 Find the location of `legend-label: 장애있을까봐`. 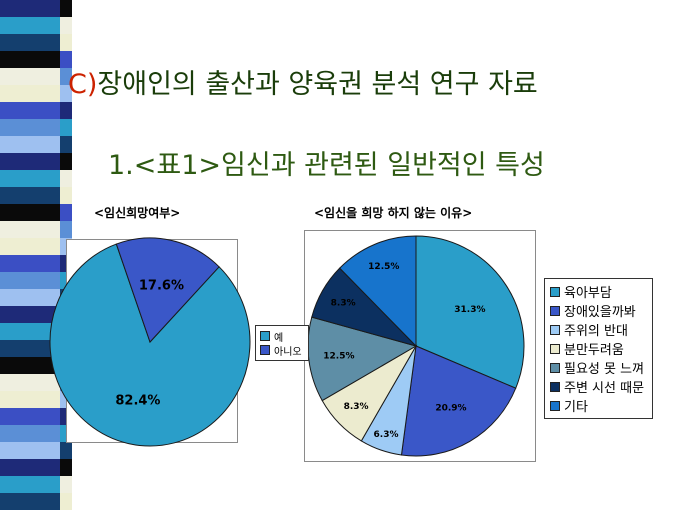

legend-label: 장애있을까봐 is located at coordinates (600, 312).